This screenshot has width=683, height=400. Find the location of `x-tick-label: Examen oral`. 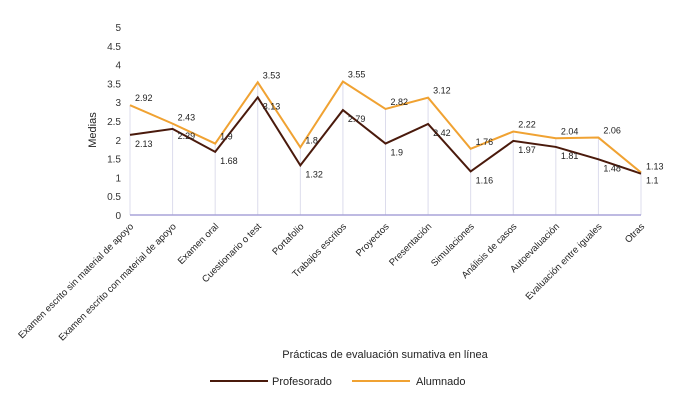

x-tick-label: Examen oral is located at coordinates (198, 243).